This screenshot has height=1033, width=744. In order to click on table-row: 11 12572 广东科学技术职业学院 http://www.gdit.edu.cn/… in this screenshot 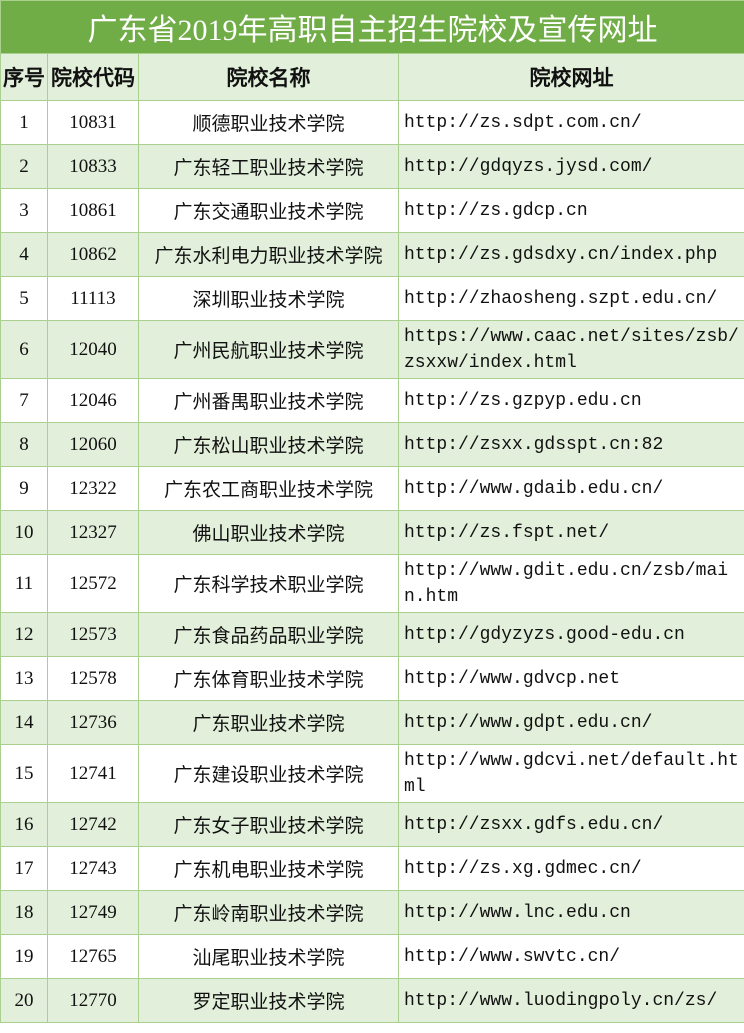, I will do `click(372, 583)`.